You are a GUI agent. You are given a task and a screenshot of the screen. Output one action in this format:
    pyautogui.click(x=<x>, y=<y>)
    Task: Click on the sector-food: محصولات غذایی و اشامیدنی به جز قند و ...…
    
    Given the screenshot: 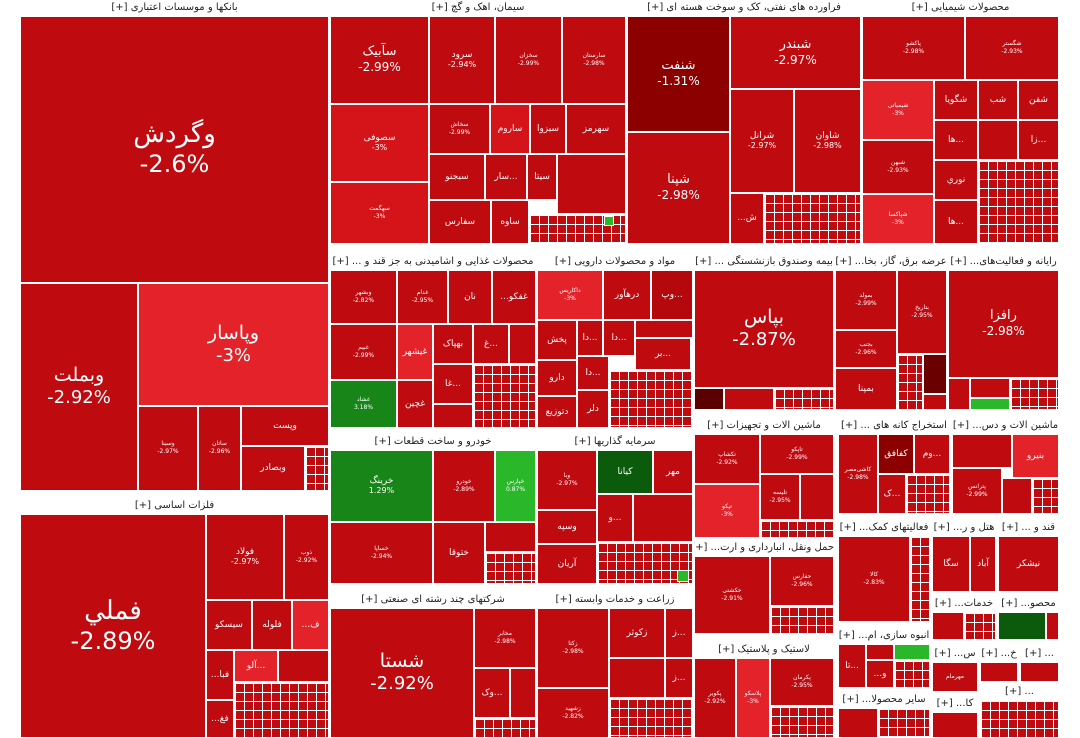 What is the action you would take?
    pyautogui.click(x=433, y=341)
    